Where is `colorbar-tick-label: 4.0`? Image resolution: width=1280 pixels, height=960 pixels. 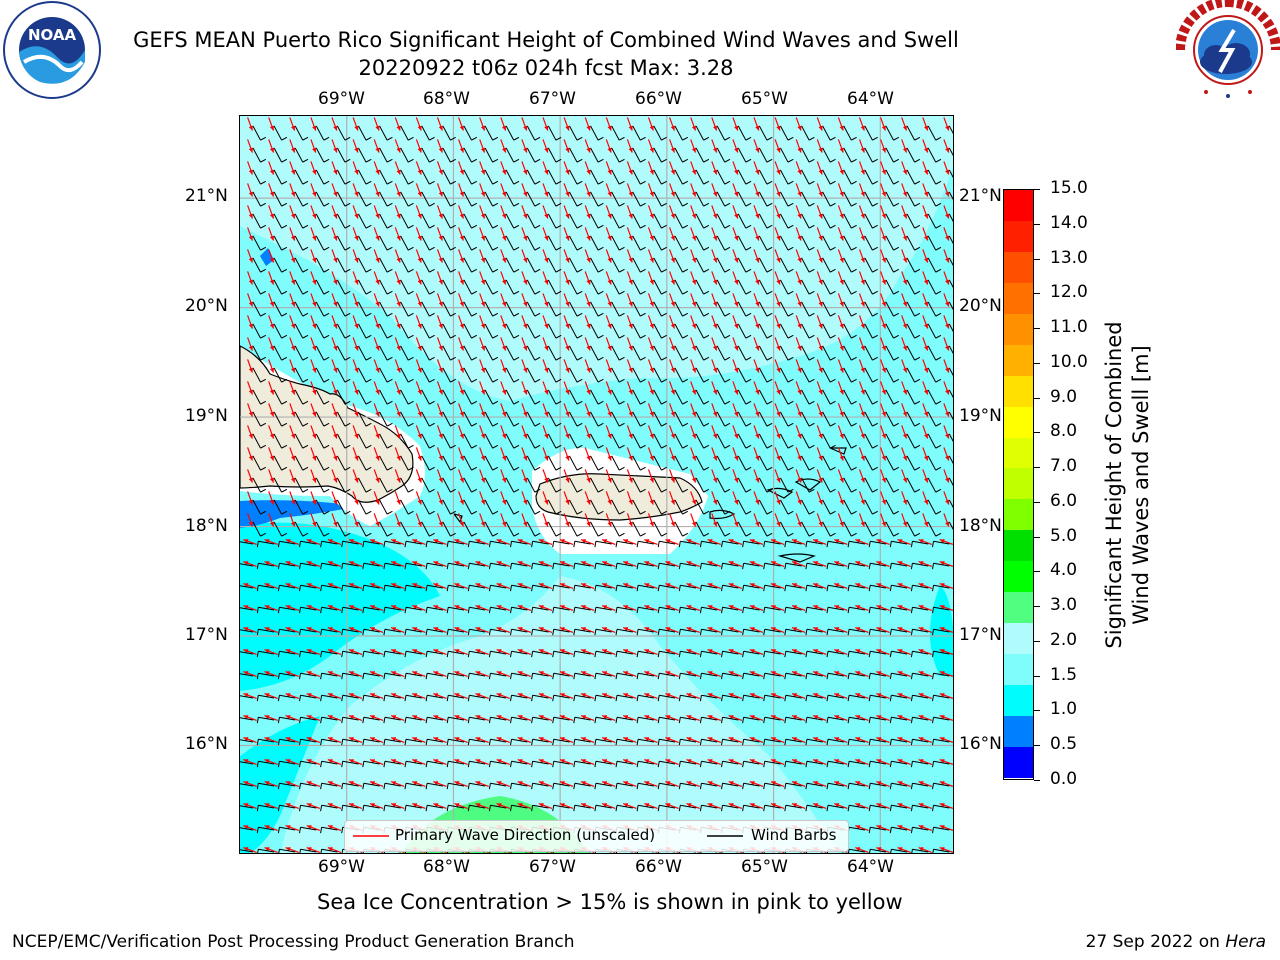 colorbar-tick-label: 4.0 is located at coordinates (1064, 570).